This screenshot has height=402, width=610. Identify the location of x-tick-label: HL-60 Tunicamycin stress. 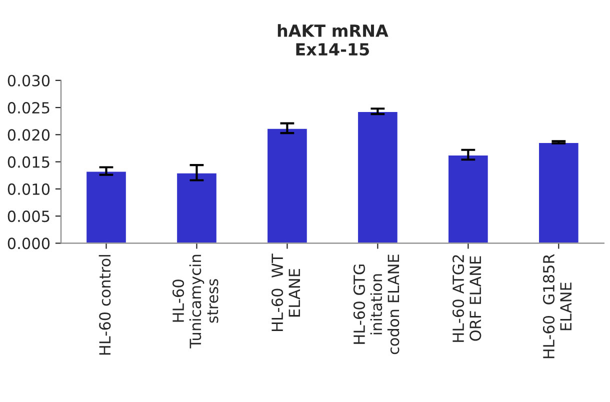
(195, 301).